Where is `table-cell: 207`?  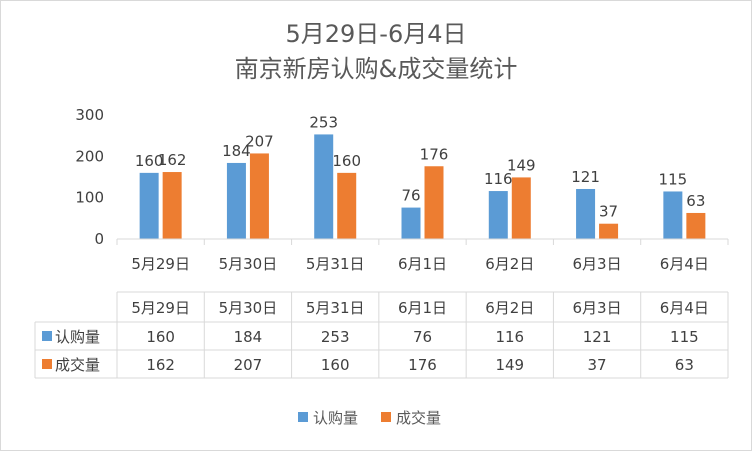
table-cell: 207 is located at coordinates (248, 365).